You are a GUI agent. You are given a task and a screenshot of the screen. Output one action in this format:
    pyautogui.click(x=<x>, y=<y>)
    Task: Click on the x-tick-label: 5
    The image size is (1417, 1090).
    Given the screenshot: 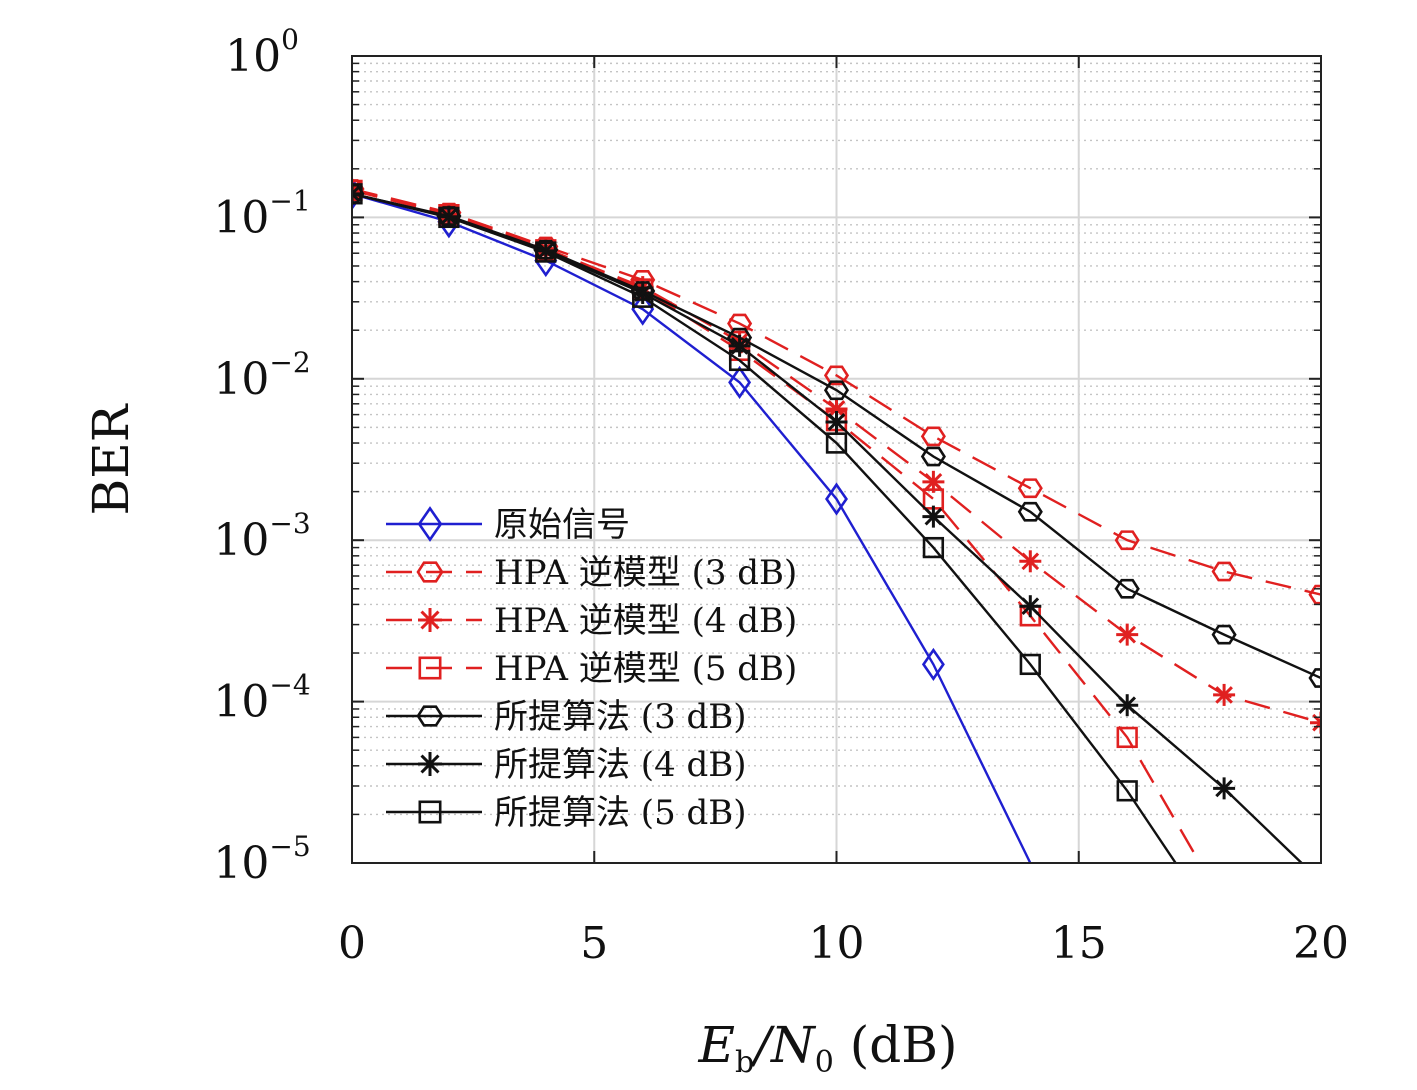 What is the action you would take?
    pyautogui.click(x=594, y=943)
    